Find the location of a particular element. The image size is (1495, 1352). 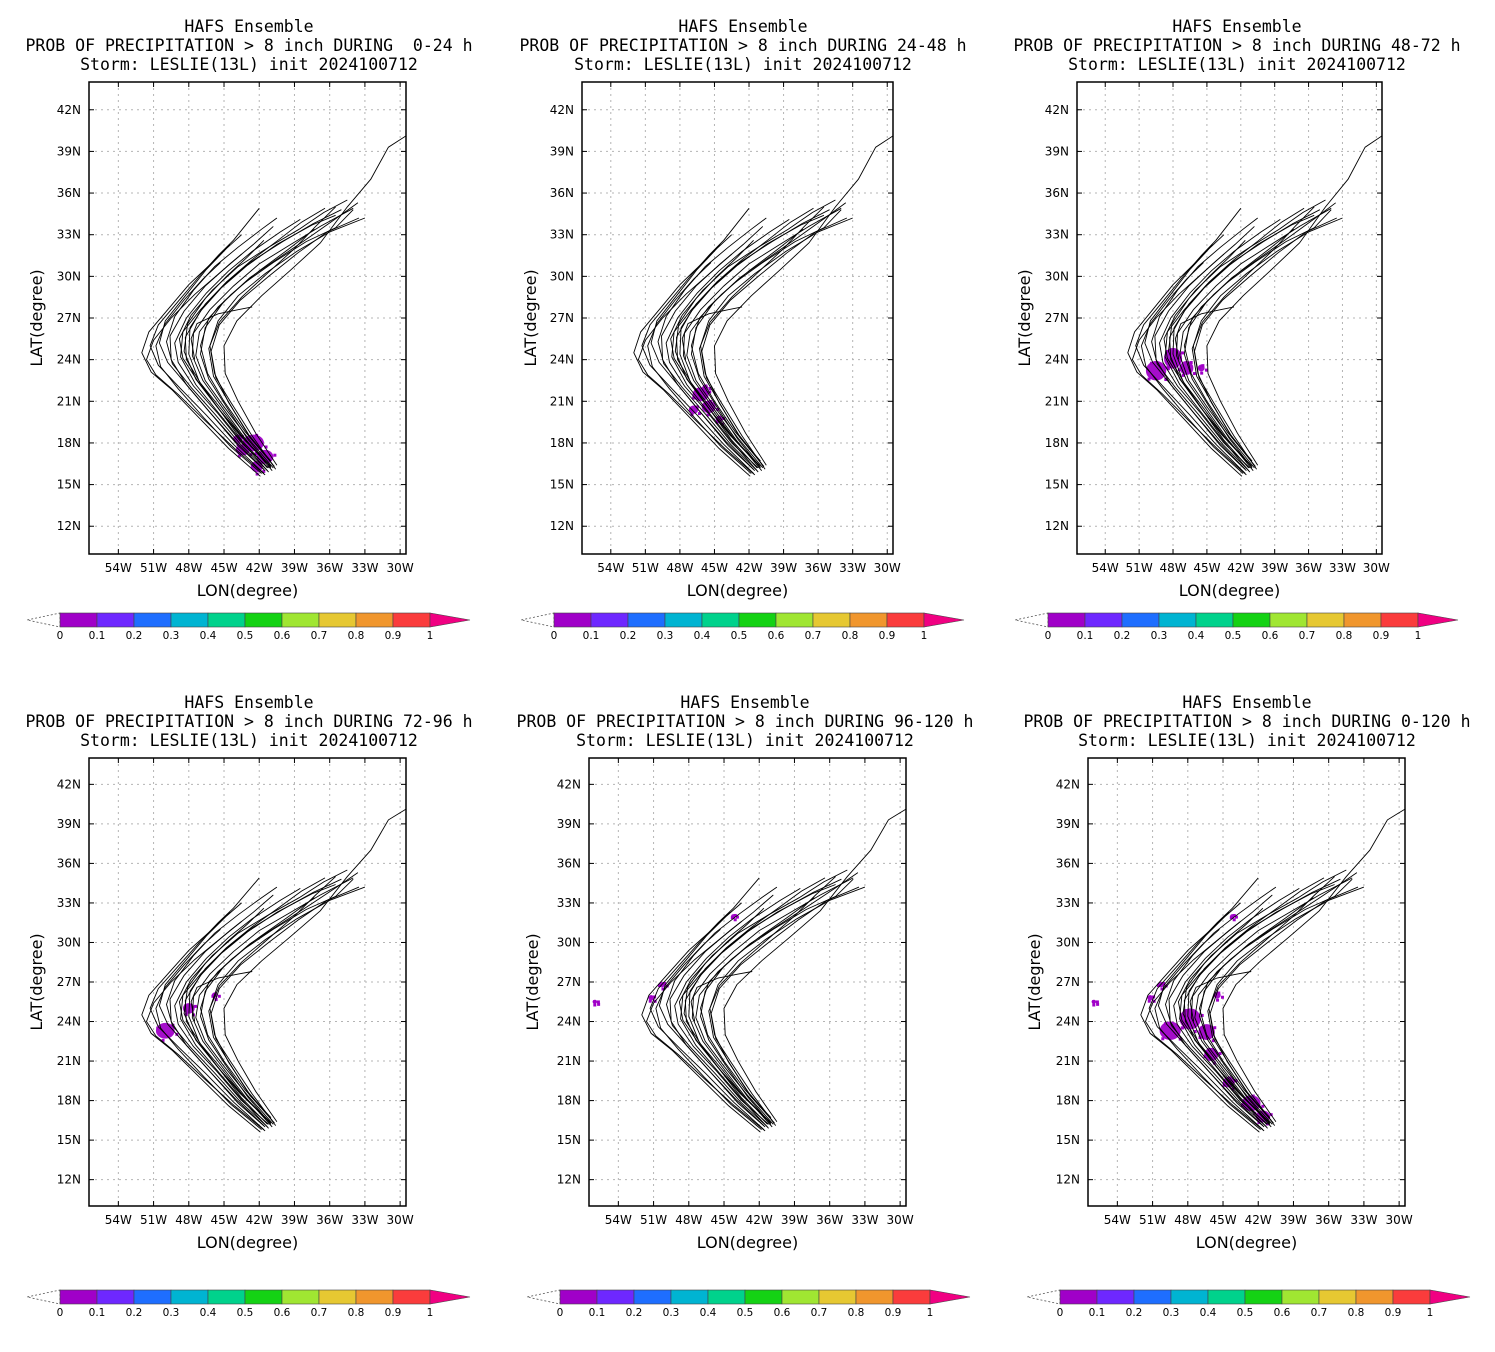

x-tick-label: 30W is located at coordinates (900, 1220).